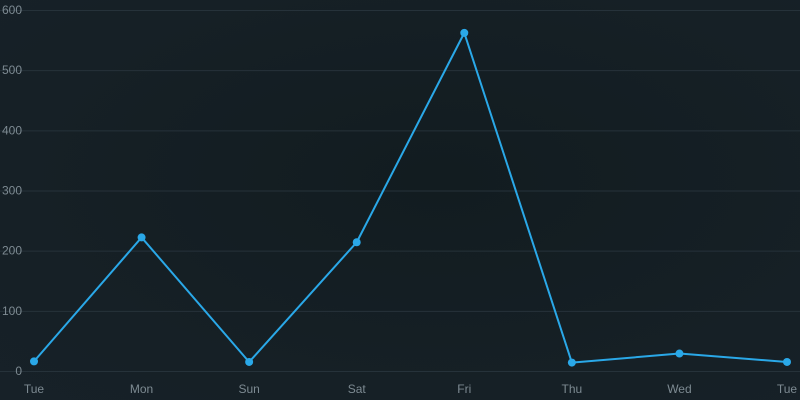 This screenshot has width=800, height=400. What do you see at coordinates (464, 389) in the screenshot?
I see `x-tick-label: Fri` at bounding box center [464, 389].